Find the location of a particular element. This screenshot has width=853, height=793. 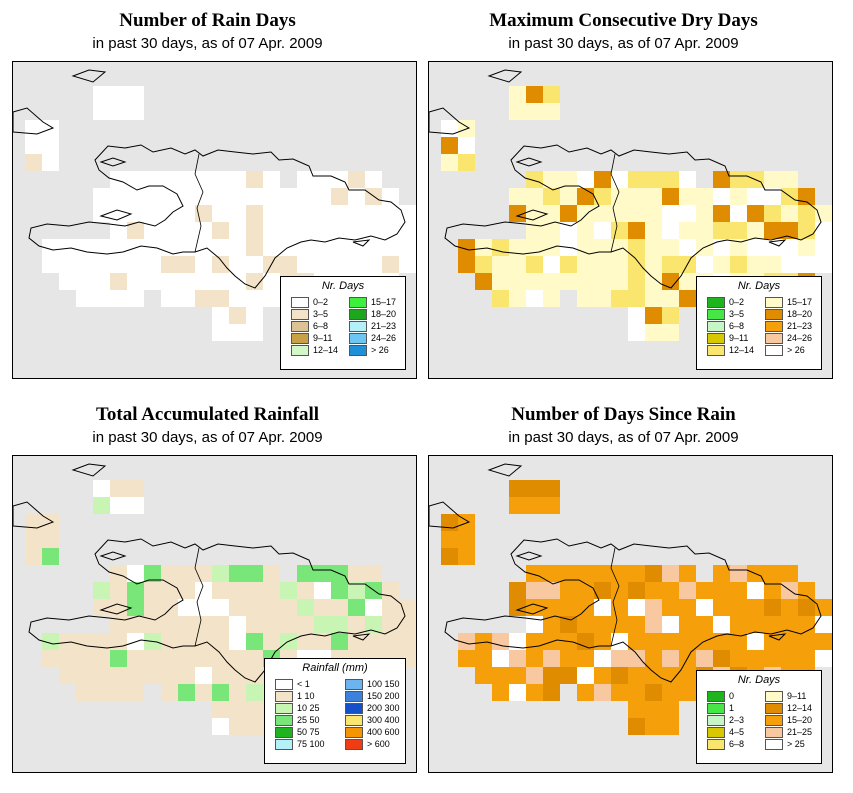

legend-label: 12–14 is located at coordinates (742, 350).